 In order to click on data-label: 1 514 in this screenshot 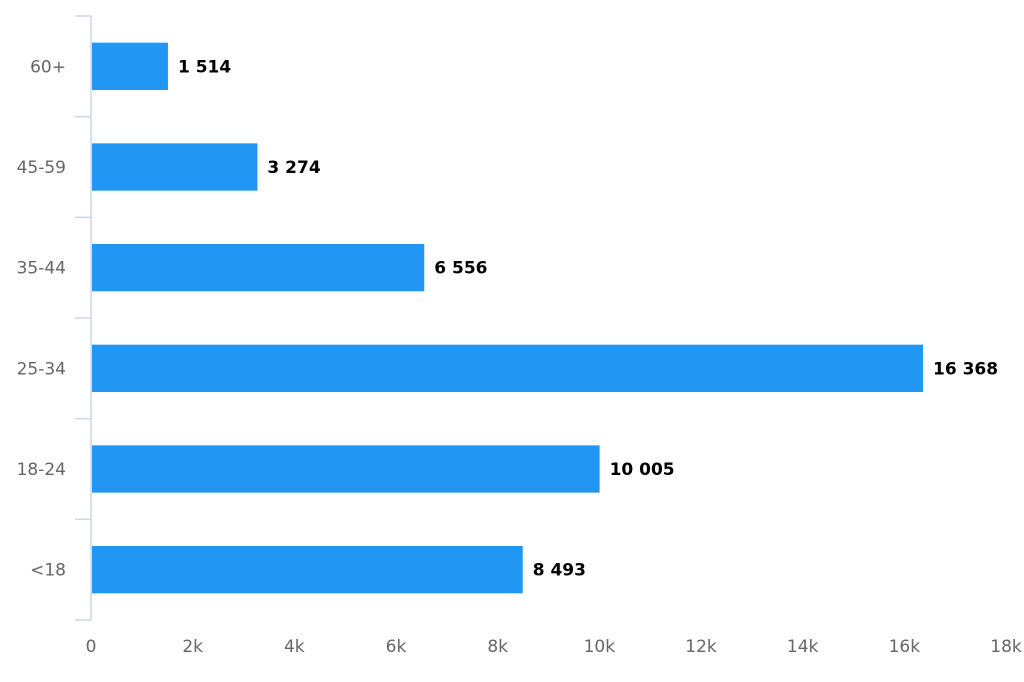, I will do `click(204, 67)`.